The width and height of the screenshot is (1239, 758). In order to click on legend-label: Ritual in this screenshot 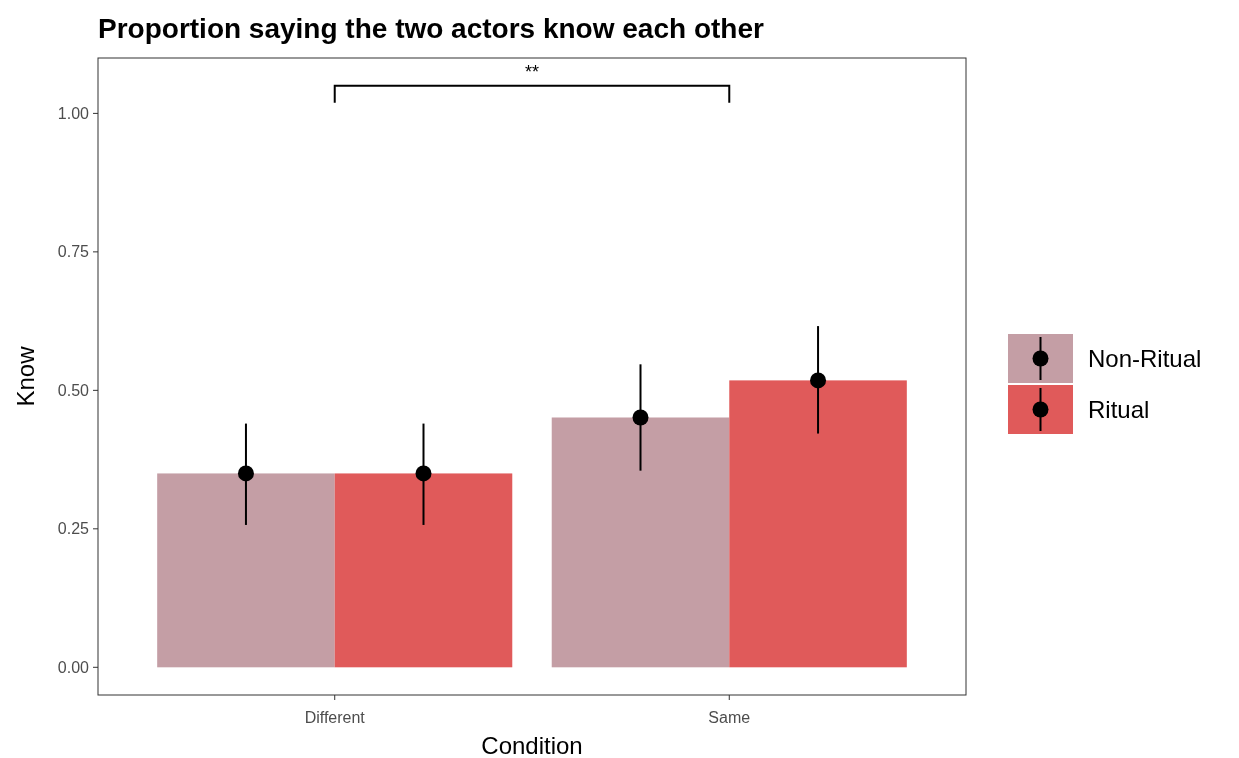, I will do `click(1119, 409)`.